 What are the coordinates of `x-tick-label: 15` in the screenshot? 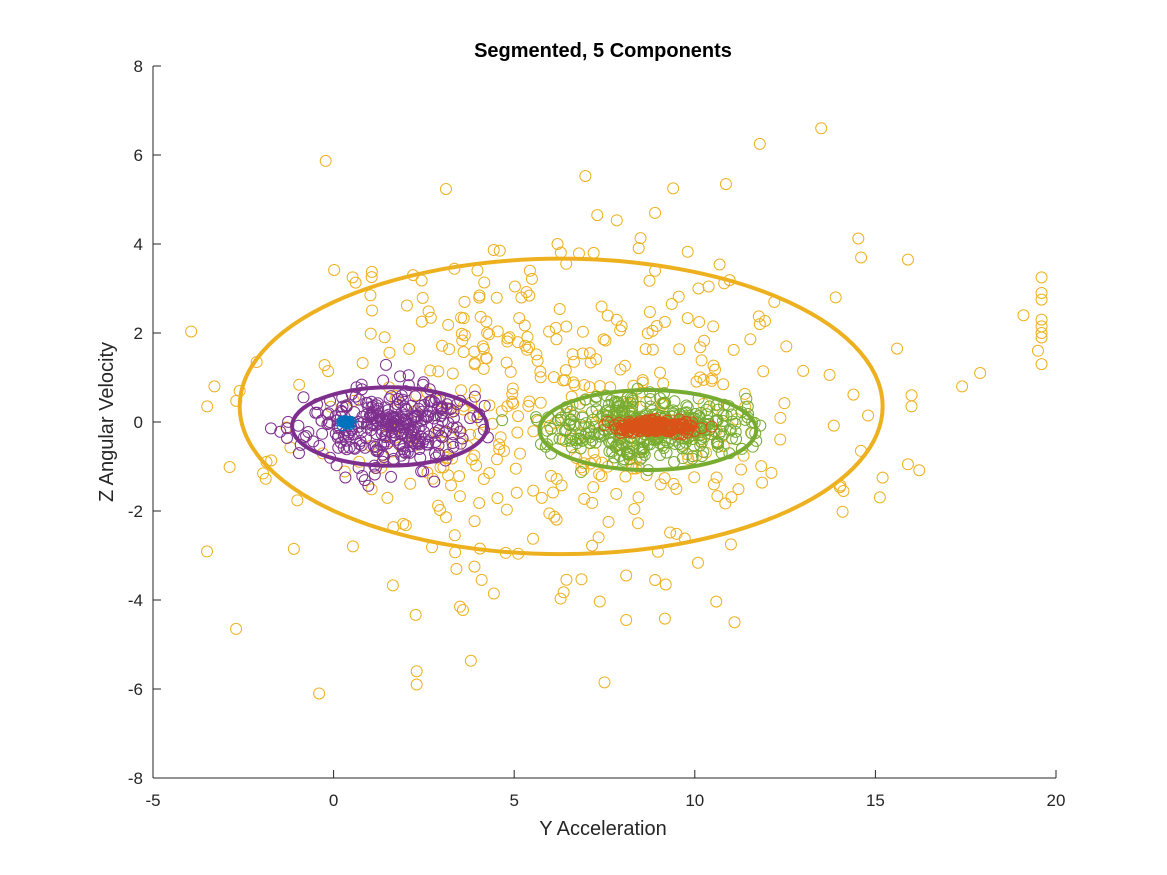 It's located at (875, 800).